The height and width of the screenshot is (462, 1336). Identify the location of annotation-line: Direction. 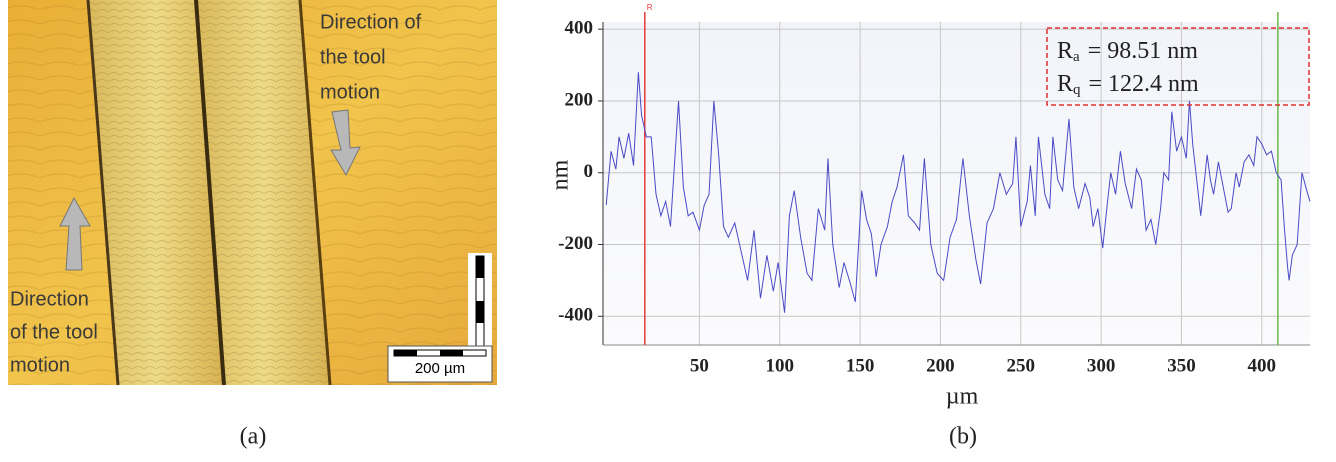
(49, 299).